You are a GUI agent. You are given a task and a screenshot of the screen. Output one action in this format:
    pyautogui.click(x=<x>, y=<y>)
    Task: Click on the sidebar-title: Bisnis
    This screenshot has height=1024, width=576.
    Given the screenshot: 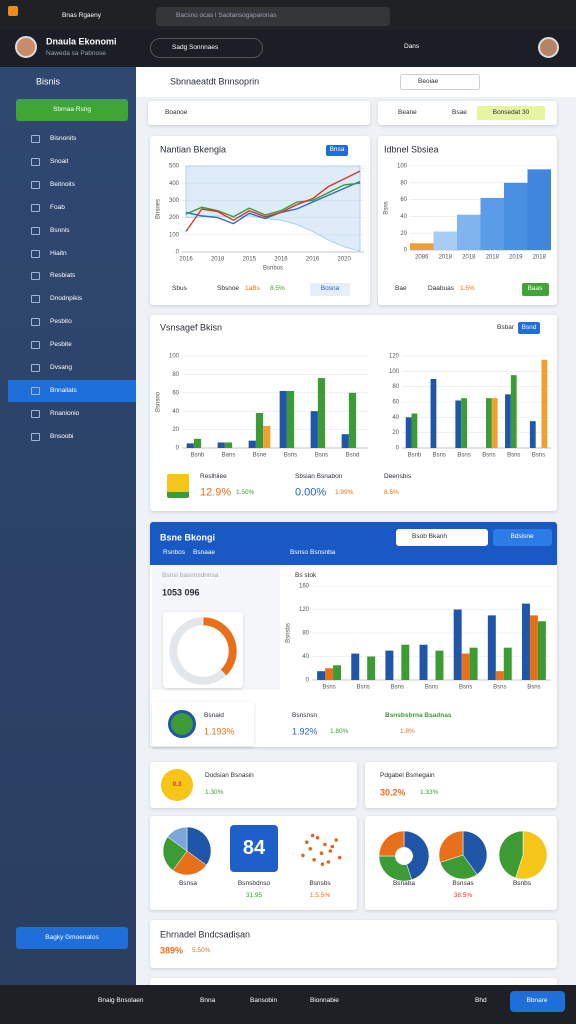 What is the action you would take?
    pyautogui.click(x=48, y=81)
    